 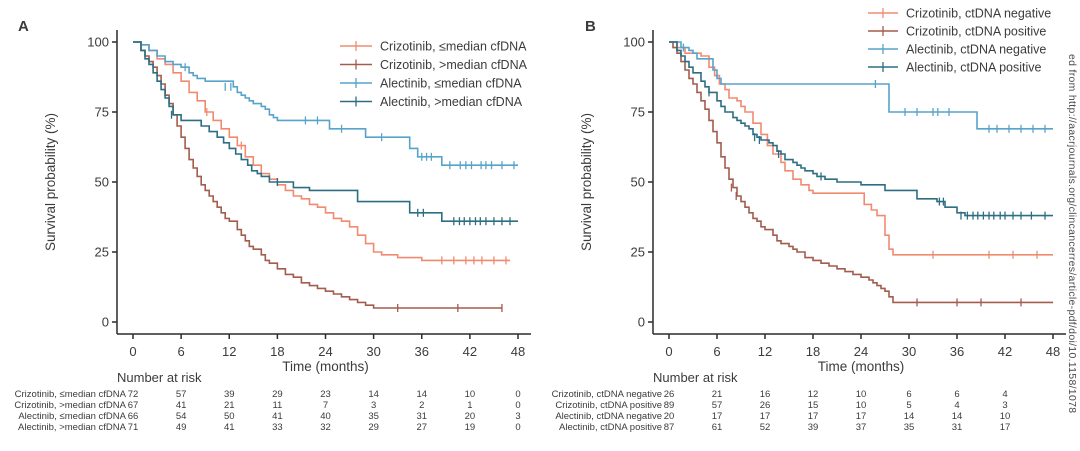 I want to click on y-tick-label: 50, so click(x=102, y=182).